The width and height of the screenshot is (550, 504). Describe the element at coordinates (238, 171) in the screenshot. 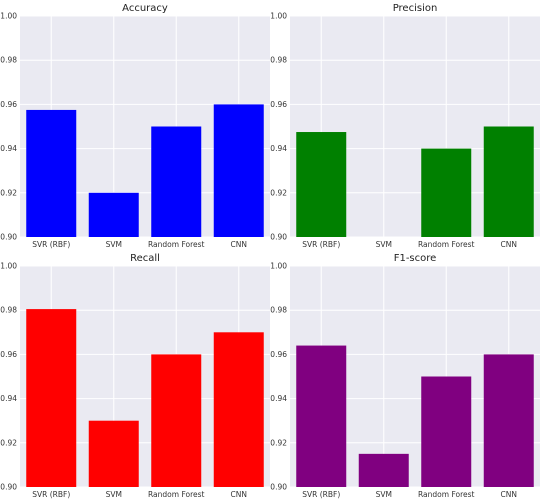

I see `accuracy-bar-cnn` at that location.